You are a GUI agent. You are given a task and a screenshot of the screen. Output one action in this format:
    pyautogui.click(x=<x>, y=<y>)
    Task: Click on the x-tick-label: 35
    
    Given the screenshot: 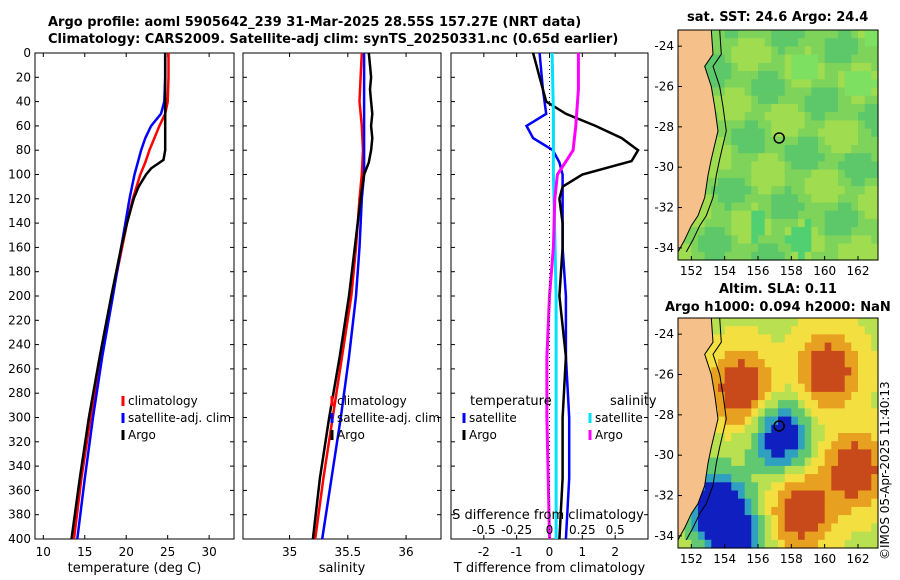 What is the action you would take?
    pyautogui.click(x=289, y=552)
    